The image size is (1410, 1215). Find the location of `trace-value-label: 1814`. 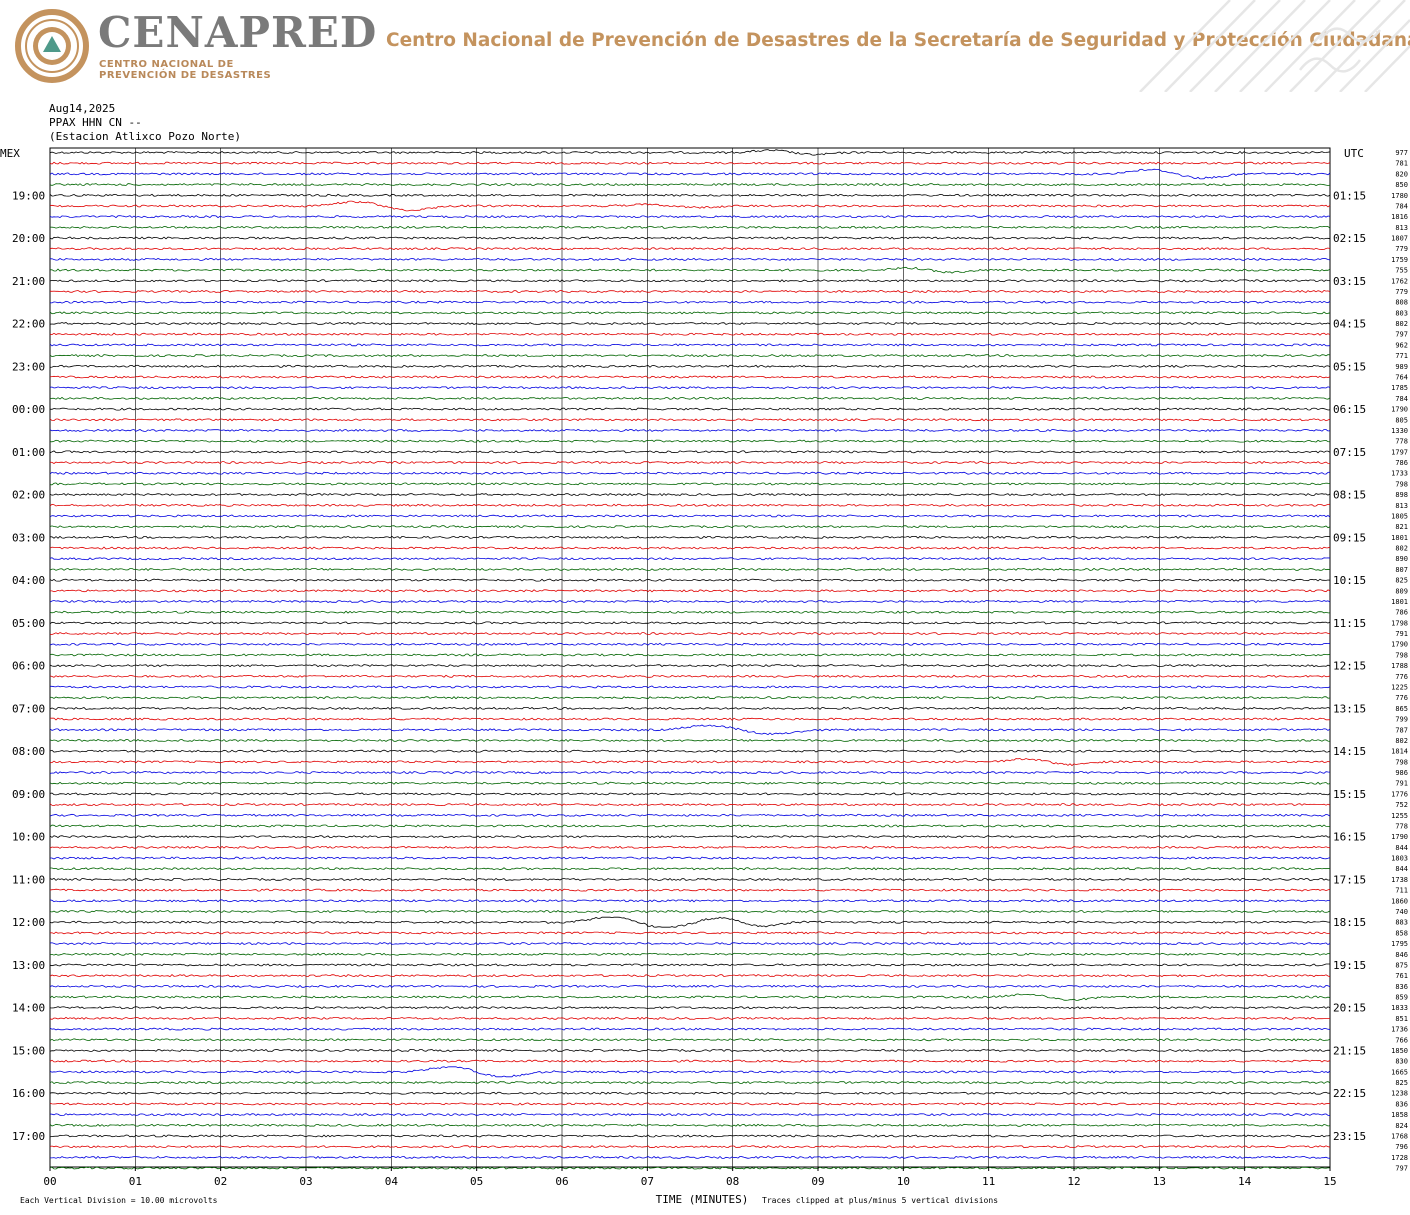

trace-value-label: 1814 is located at coordinates (1399, 752).